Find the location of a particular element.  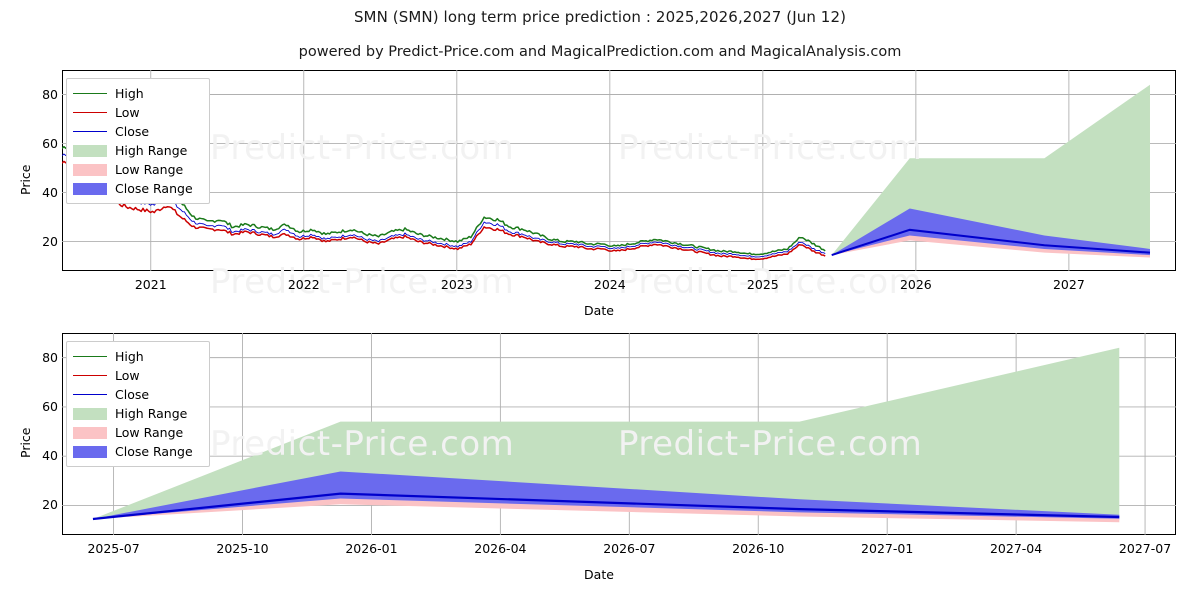

x-axis-tick-label: 2027 is located at coordinates (1068, 284).